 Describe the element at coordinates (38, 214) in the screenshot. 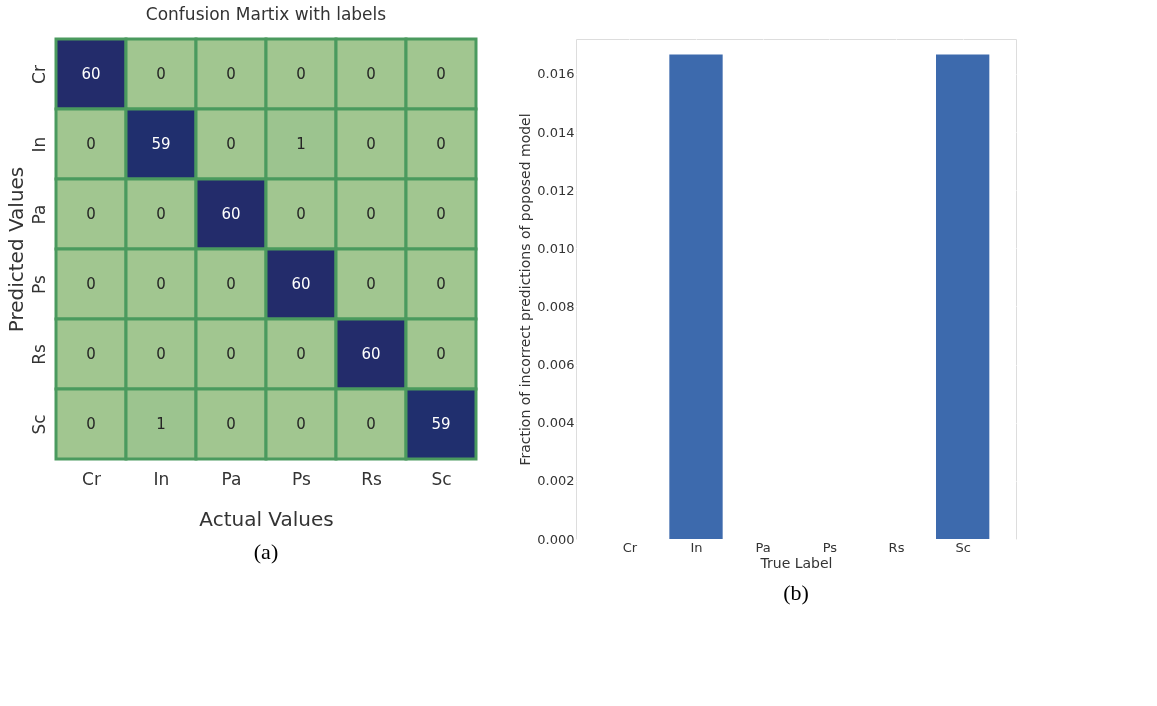

I see `y-tick-label: Pa` at that location.